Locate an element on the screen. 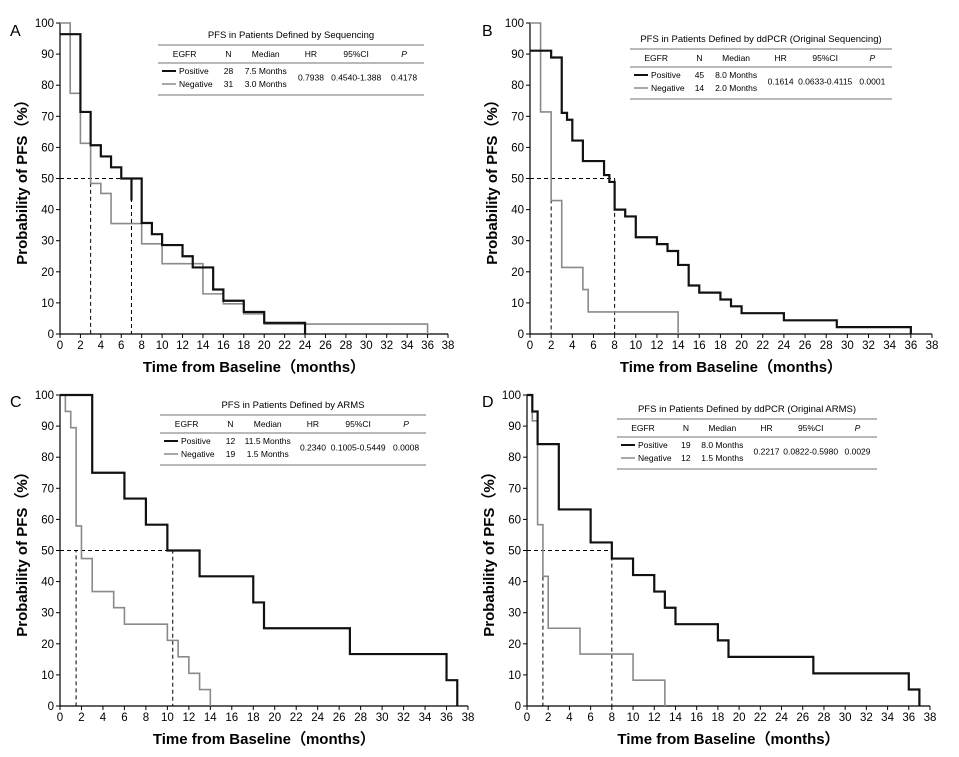 The width and height of the screenshot is (959, 757). y-tick-label: 90 is located at coordinates (514, 427).